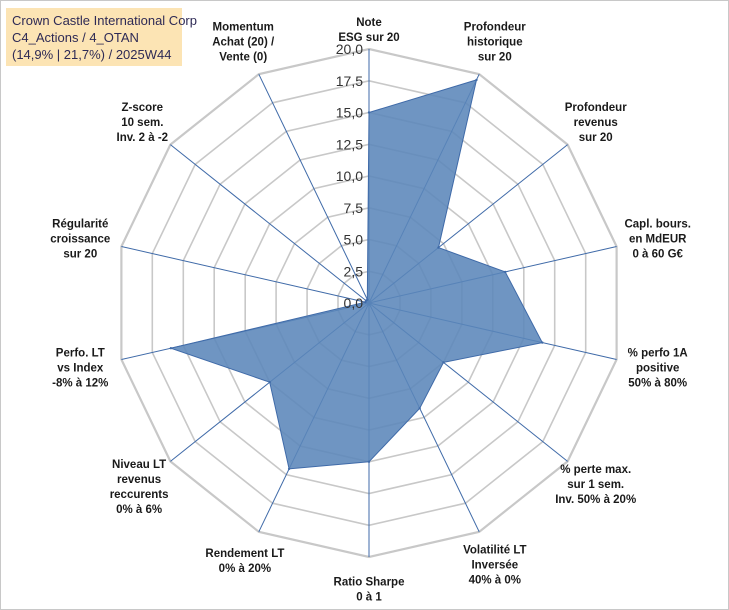 Image resolution: width=729 pixels, height=610 pixels. Describe the element at coordinates (657, 225) in the screenshot. I see `axis-label-4-line-1: Capl. bours.` at that location.